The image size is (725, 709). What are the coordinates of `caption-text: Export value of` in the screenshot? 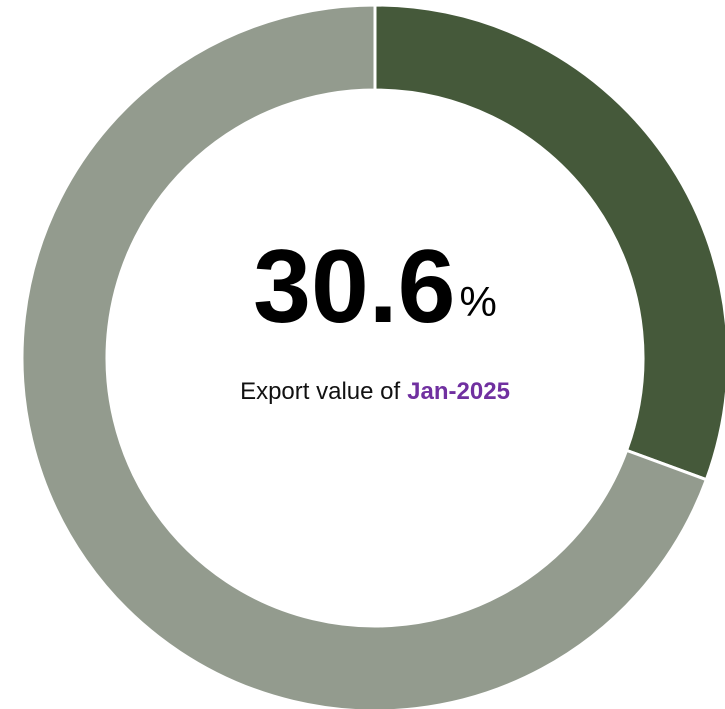 It's located at (320, 391).